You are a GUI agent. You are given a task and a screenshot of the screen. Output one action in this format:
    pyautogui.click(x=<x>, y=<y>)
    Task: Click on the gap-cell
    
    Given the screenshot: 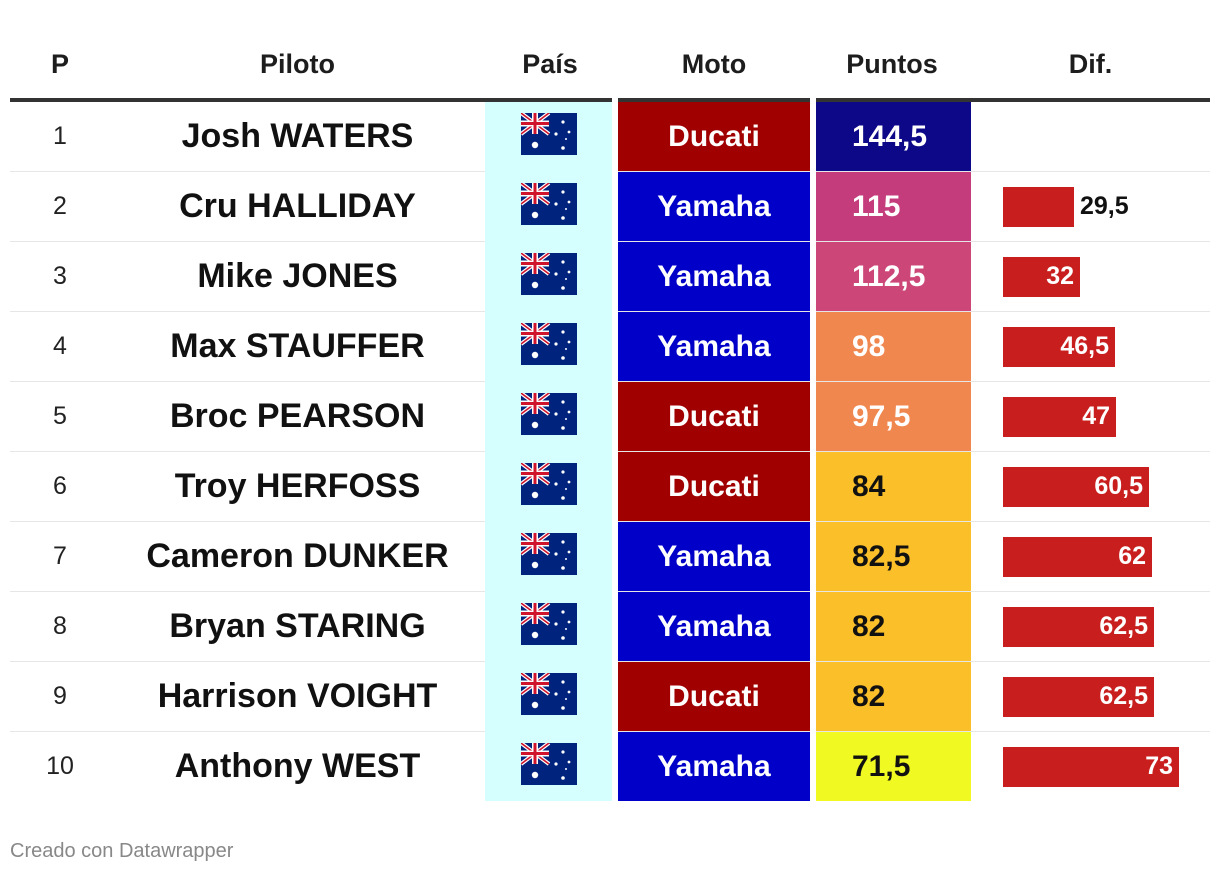 What is the action you would take?
    pyautogui.click(x=1090, y=136)
    